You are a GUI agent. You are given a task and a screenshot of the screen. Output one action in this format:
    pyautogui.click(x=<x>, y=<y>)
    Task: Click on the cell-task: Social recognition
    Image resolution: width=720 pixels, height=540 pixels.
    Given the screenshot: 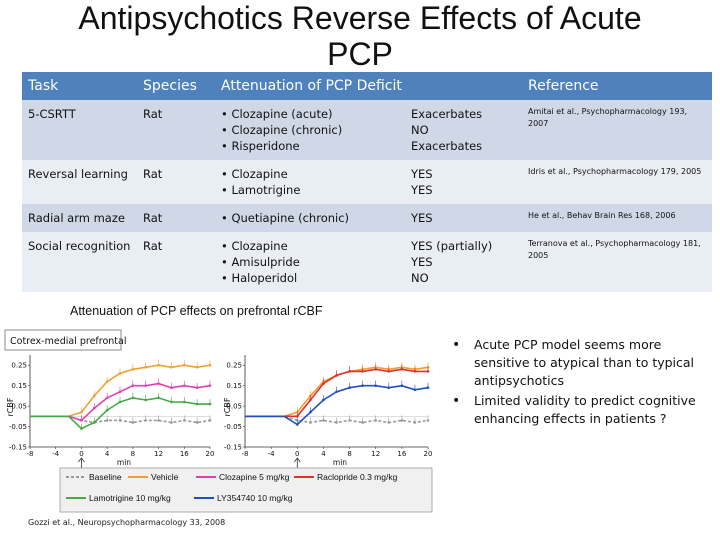 What is the action you would take?
    pyautogui.click(x=79, y=262)
    